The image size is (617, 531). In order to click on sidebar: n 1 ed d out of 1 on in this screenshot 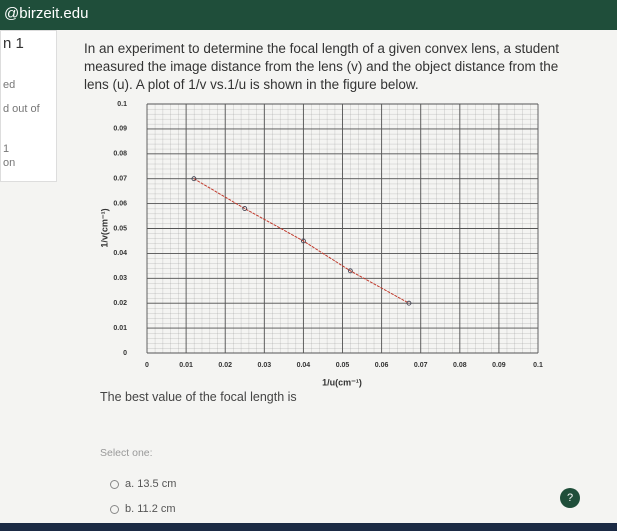, I will do `click(28, 106)`.